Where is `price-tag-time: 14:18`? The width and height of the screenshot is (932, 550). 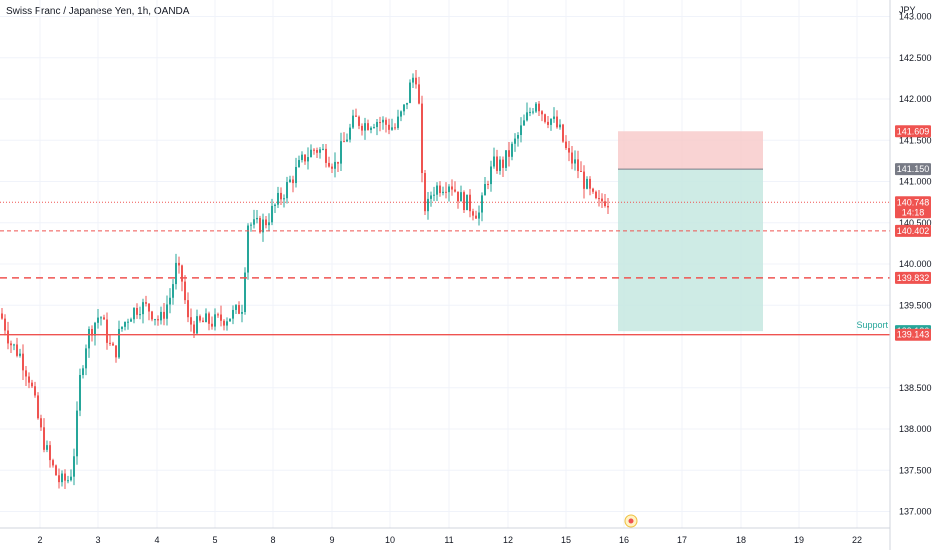 price-tag-time: 14:18 is located at coordinates (913, 212).